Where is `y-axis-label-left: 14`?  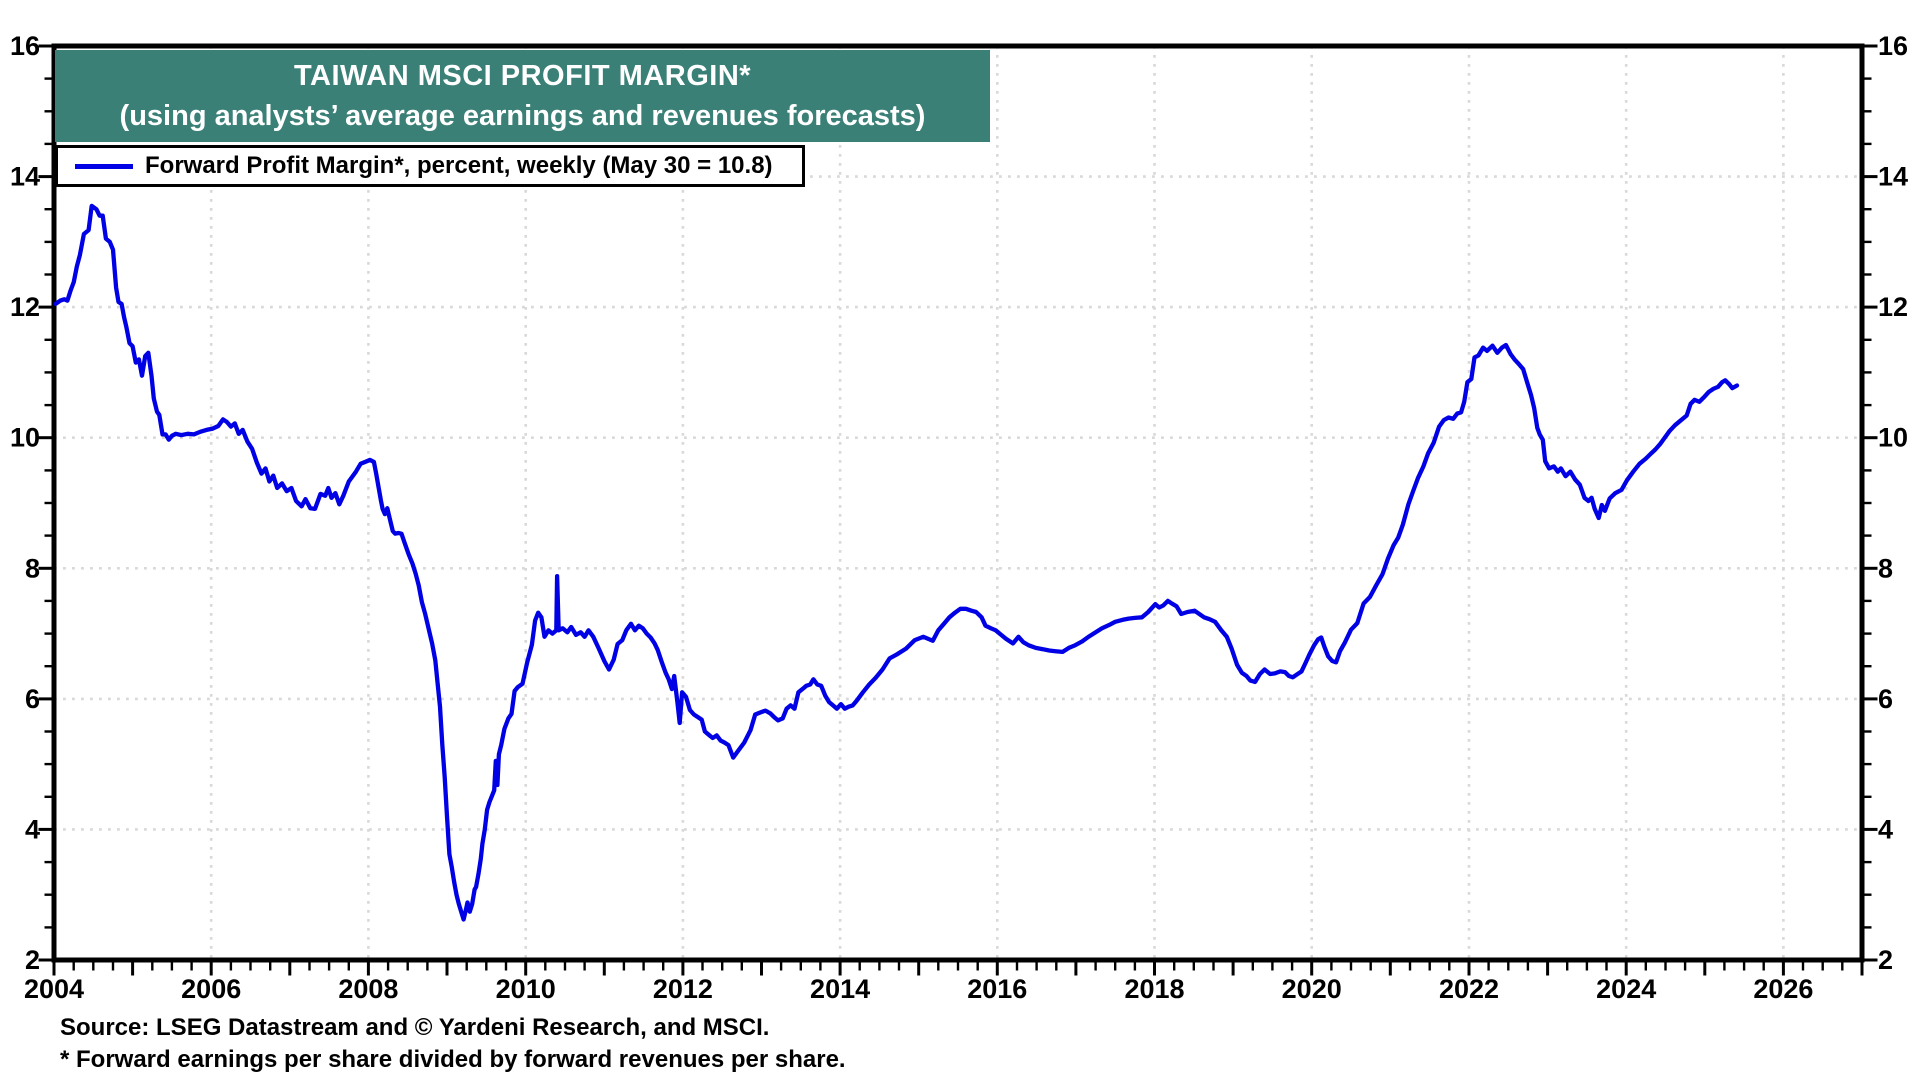
y-axis-label-left: 14 is located at coordinates (25, 177).